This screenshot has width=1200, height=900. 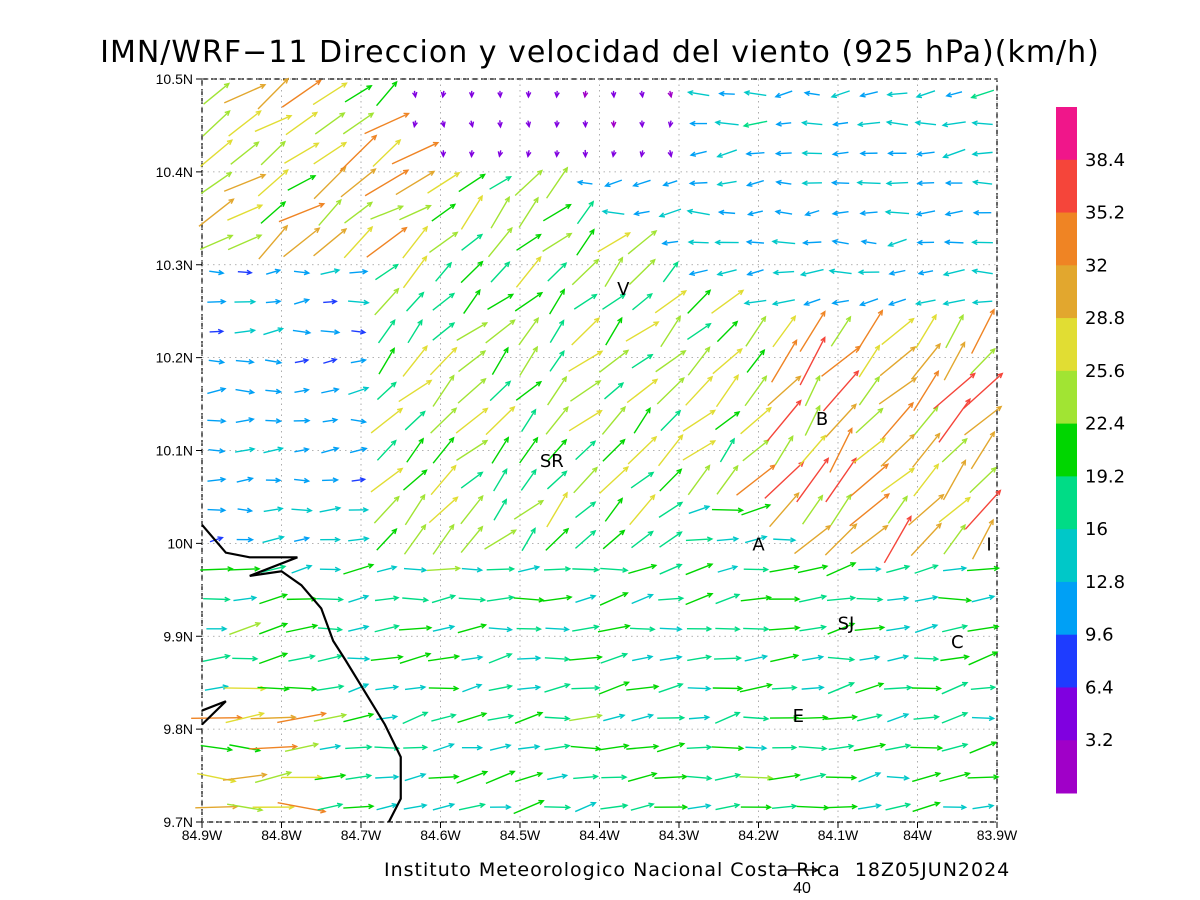 I want to click on x-tick-label: 84.7W, so click(x=361, y=835).